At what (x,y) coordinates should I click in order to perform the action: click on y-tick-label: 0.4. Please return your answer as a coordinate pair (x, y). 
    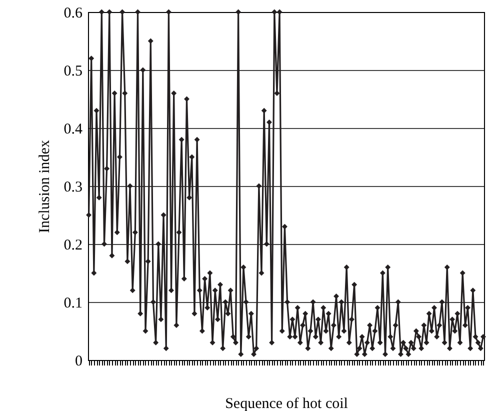
    Looking at the image, I should click on (73, 130).